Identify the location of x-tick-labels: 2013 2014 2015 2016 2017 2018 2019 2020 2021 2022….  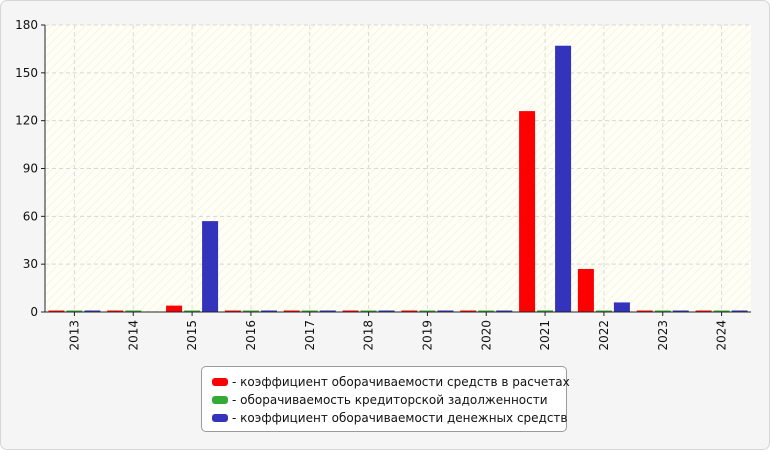
(398, 331).